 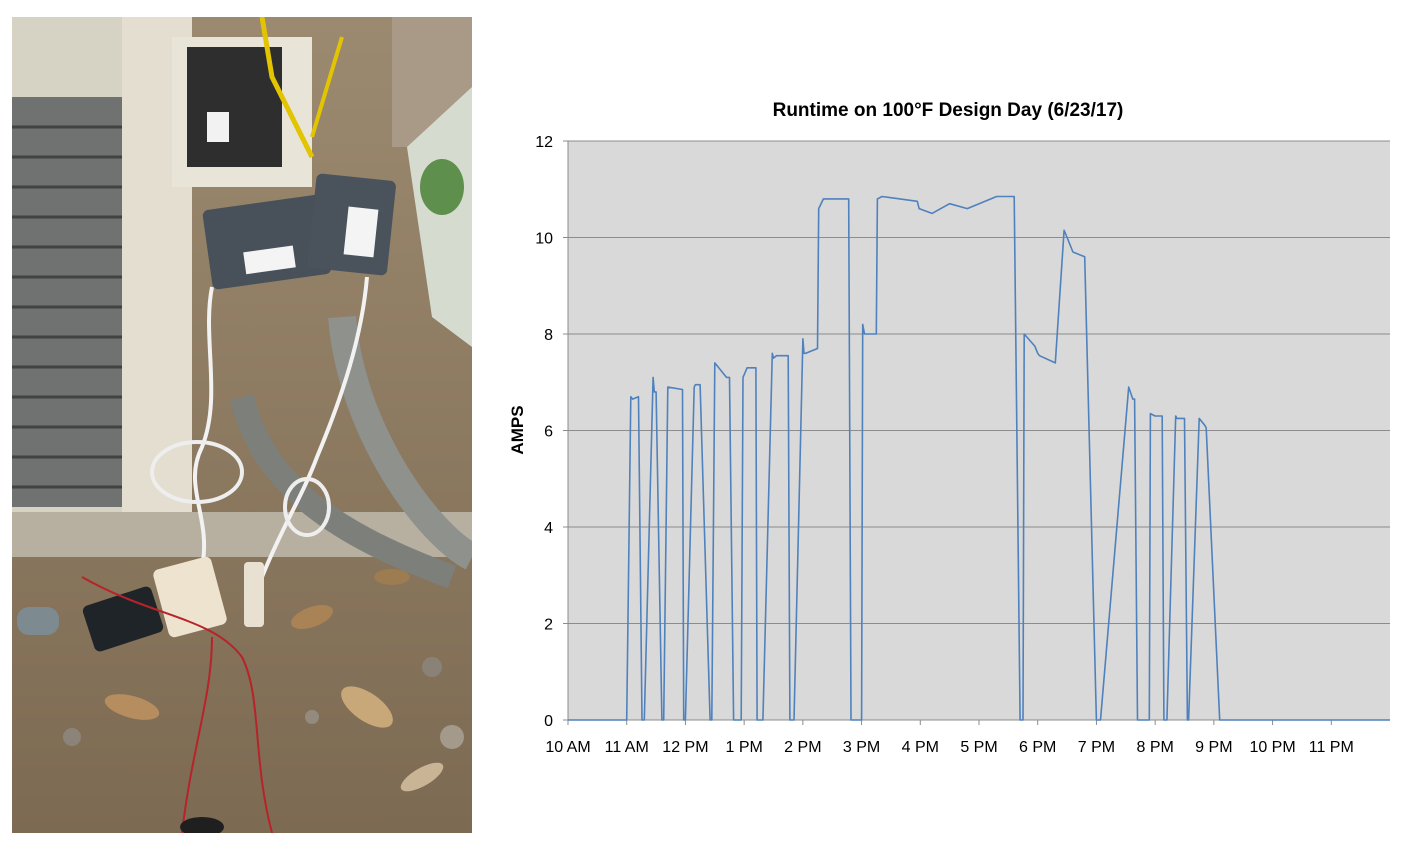 What do you see at coordinates (567, 747) in the screenshot?
I see `x-tick-label: 10 AM` at bounding box center [567, 747].